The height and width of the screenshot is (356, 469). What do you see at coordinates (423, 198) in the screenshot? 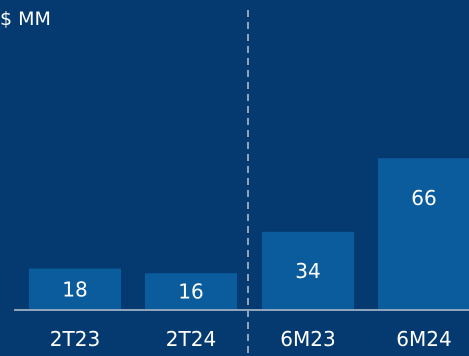
I see `data-label-6M24: 66` at bounding box center [423, 198].